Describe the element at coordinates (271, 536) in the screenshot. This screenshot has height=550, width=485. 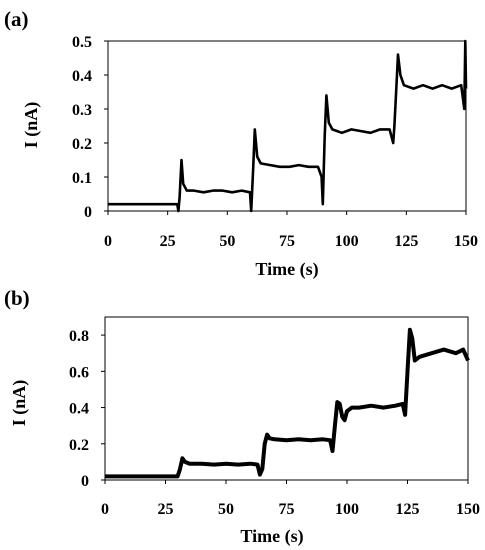
I see `panel-b-xlabel: Time (s)` at that location.